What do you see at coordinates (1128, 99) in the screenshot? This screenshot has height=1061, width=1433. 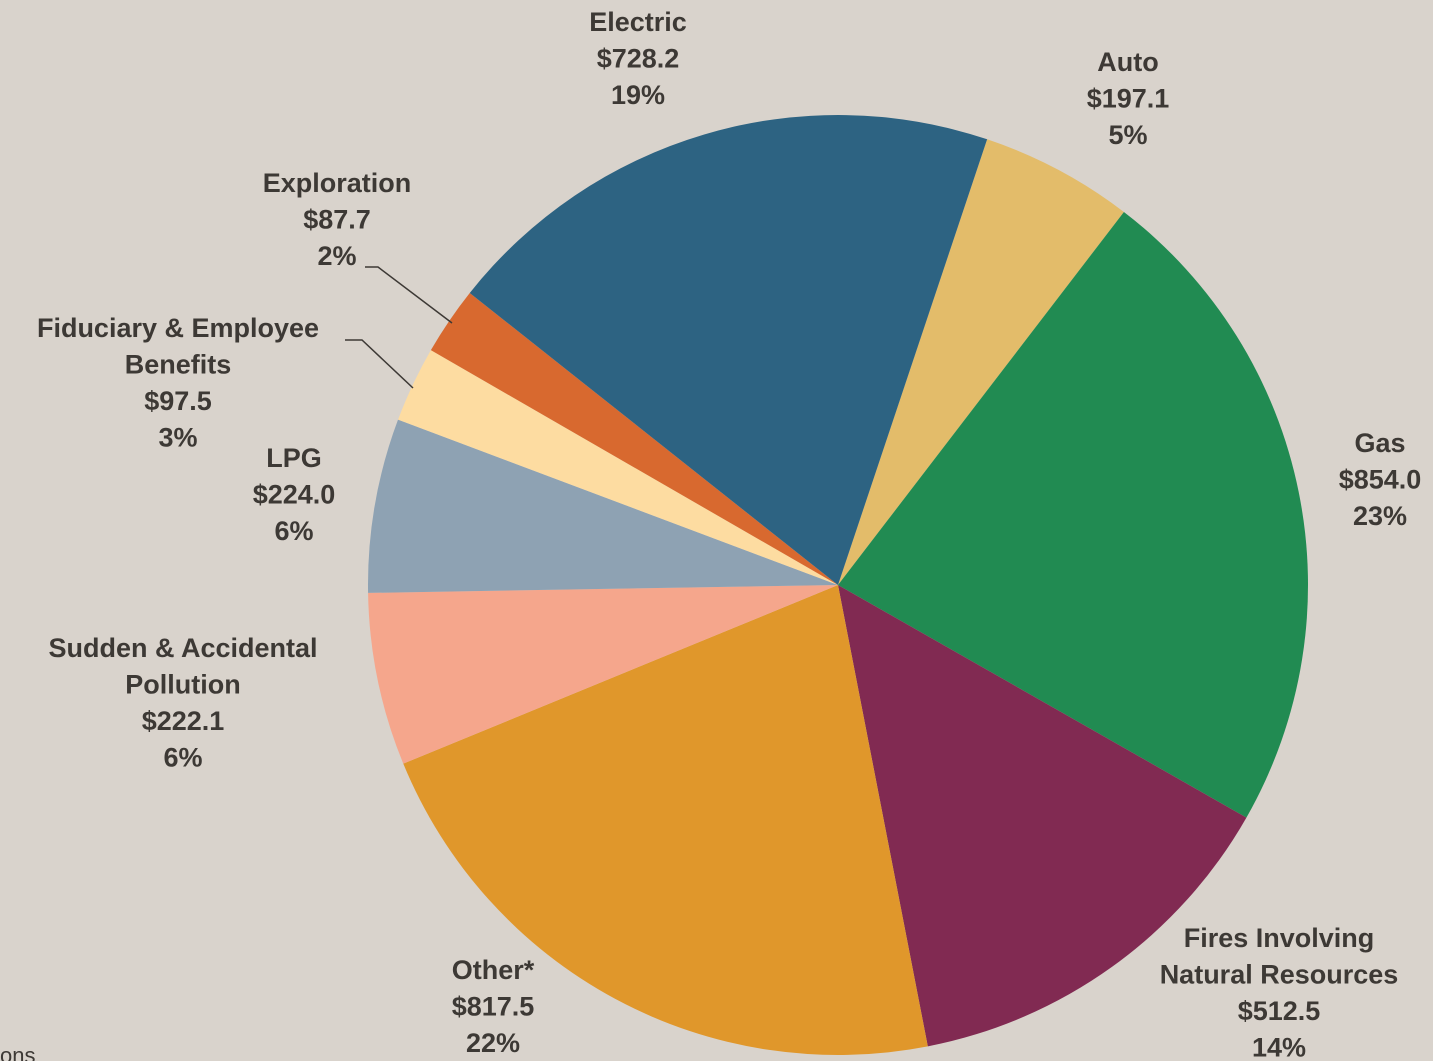 I see `value-label: $197.1` at bounding box center [1128, 99].